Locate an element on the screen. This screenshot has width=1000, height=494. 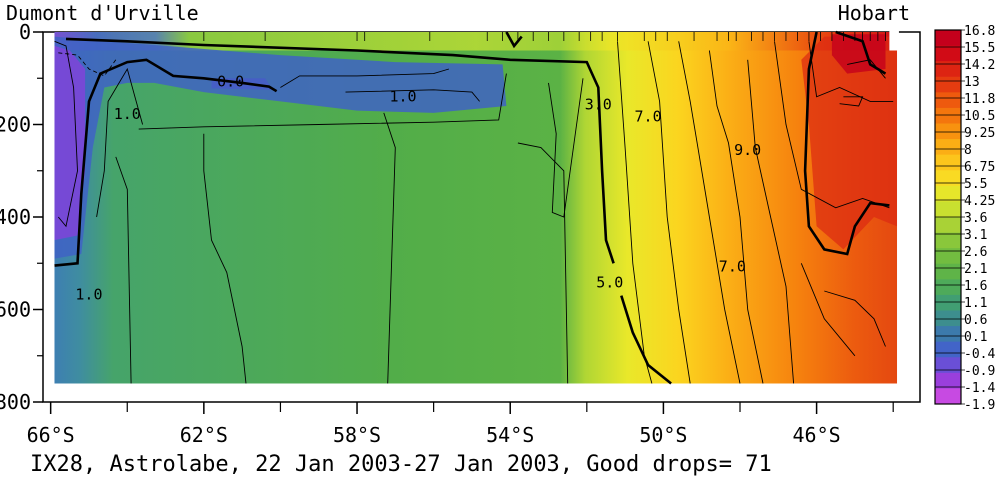
colorbar-label: 2.1 is located at coordinates (975, 269).